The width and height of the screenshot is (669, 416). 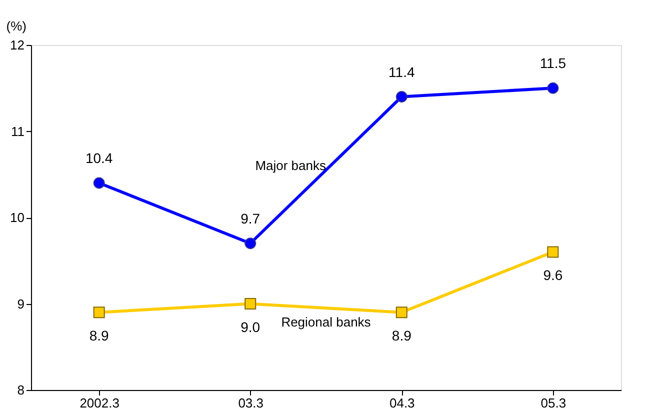 What do you see at coordinates (553, 63) in the screenshot?
I see `data-label: 11.5` at bounding box center [553, 63].